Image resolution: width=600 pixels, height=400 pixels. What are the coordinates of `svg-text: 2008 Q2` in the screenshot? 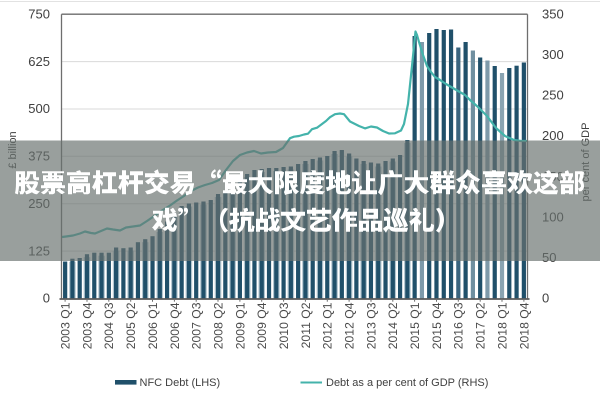 It's located at (218, 325).